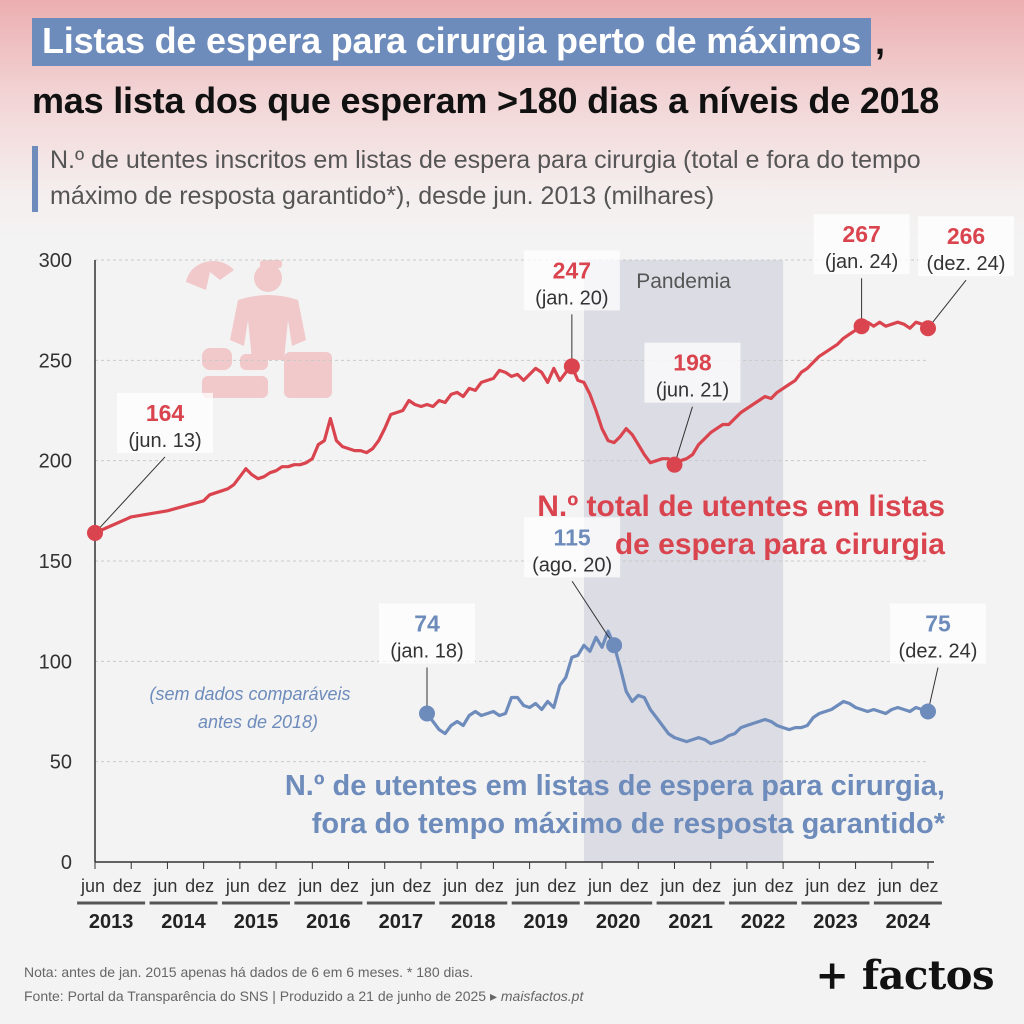  Describe the element at coordinates (259, 329) in the screenshot. I see `surgeon-illustration-icon` at that location.